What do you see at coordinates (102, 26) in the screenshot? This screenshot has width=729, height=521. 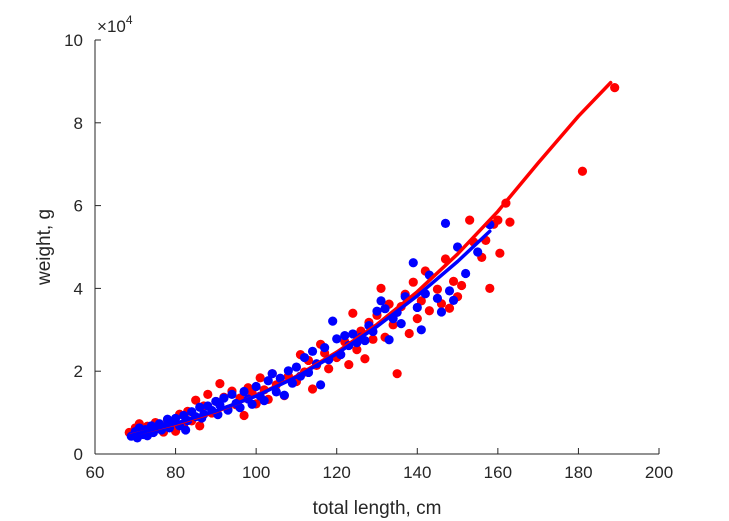 I see `y-exponent-multiplier: ×` at bounding box center [102, 26].